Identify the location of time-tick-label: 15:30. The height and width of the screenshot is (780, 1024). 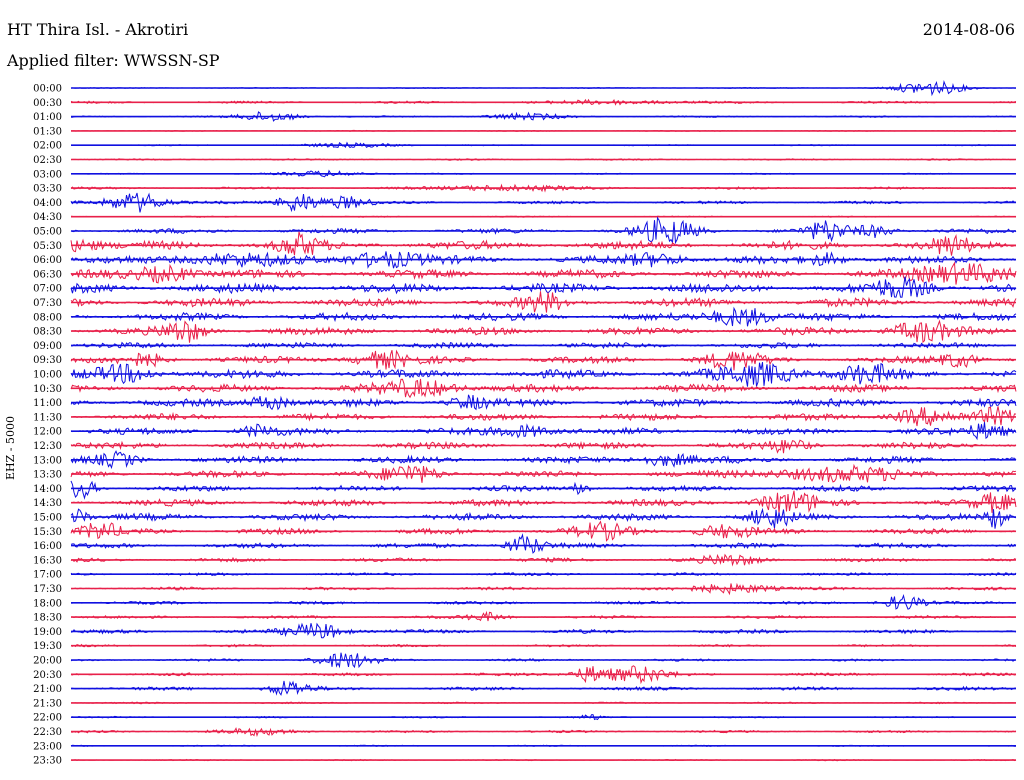
(47, 532).